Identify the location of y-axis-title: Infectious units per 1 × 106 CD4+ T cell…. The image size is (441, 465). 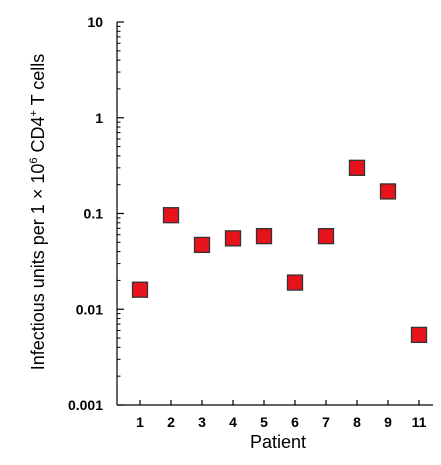
(38, 212).